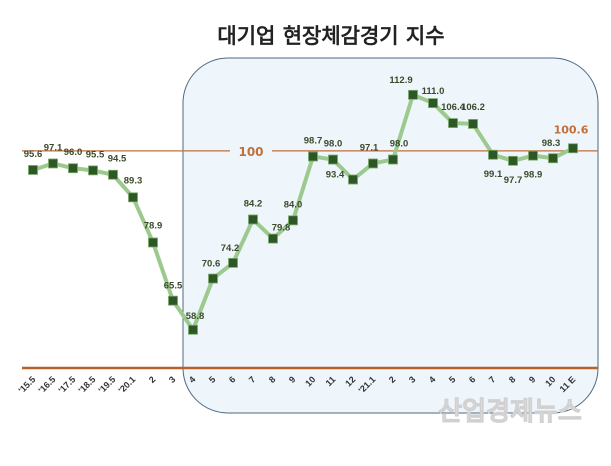 Image resolution: width=611 pixels, height=466 pixels. Describe the element at coordinates (73, 152) in the screenshot. I see `data-label: 96.0` at that location.